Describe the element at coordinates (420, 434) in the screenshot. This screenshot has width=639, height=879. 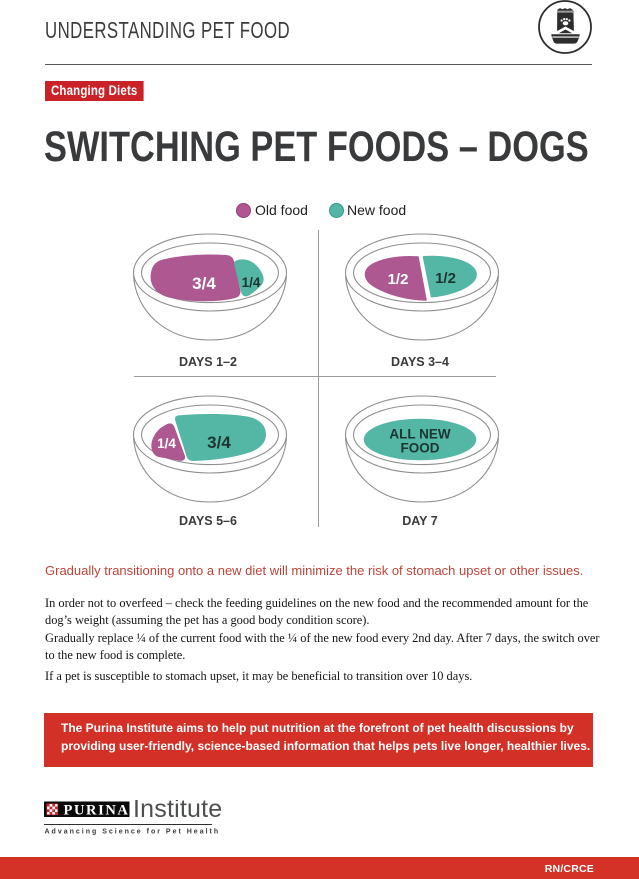
I see `svg-text: ALL NEW` at that location.